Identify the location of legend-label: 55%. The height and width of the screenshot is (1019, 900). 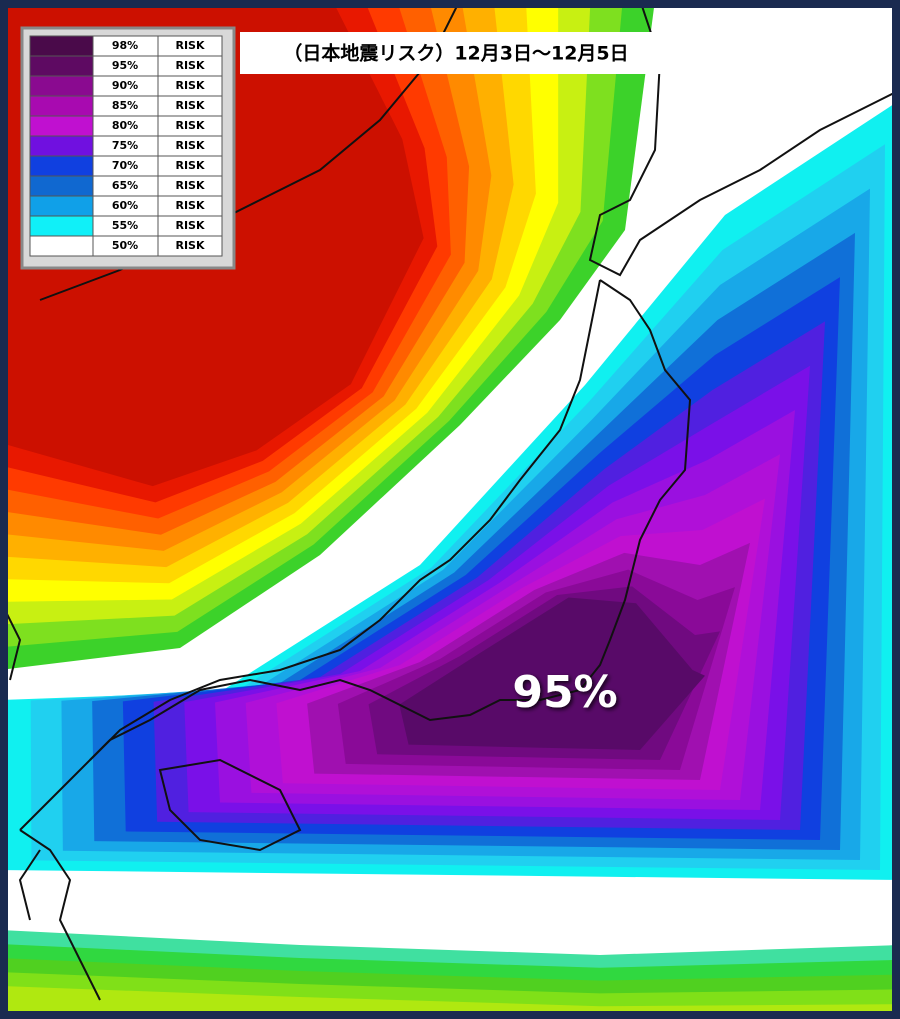
(125, 225).